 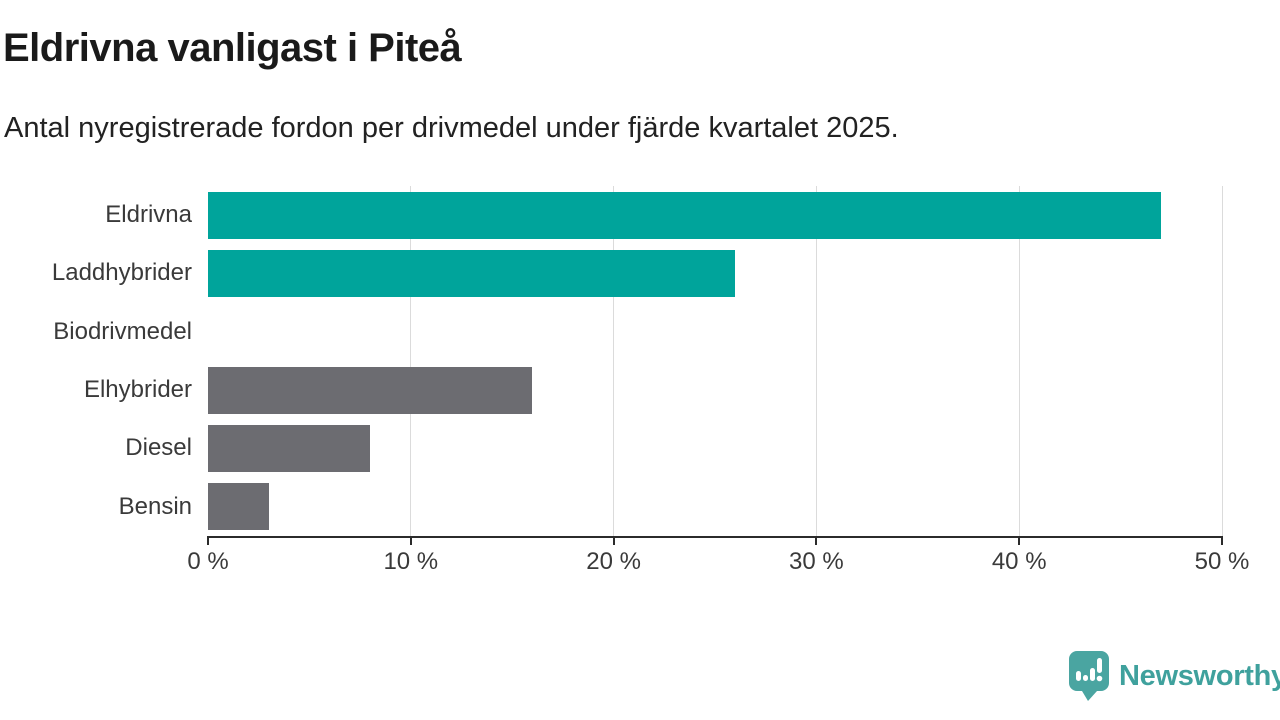 What do you see at coordinates (640, 332) in the screenshot?
I see `bar-row-biodrivmedel: Biodrivmedel` at bounding box center [640, 332].